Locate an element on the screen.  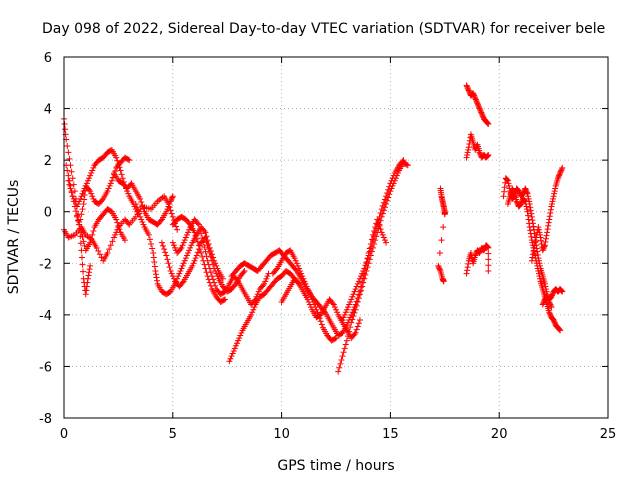
x-tick-label: 10 is located at coordinates (281, 434).